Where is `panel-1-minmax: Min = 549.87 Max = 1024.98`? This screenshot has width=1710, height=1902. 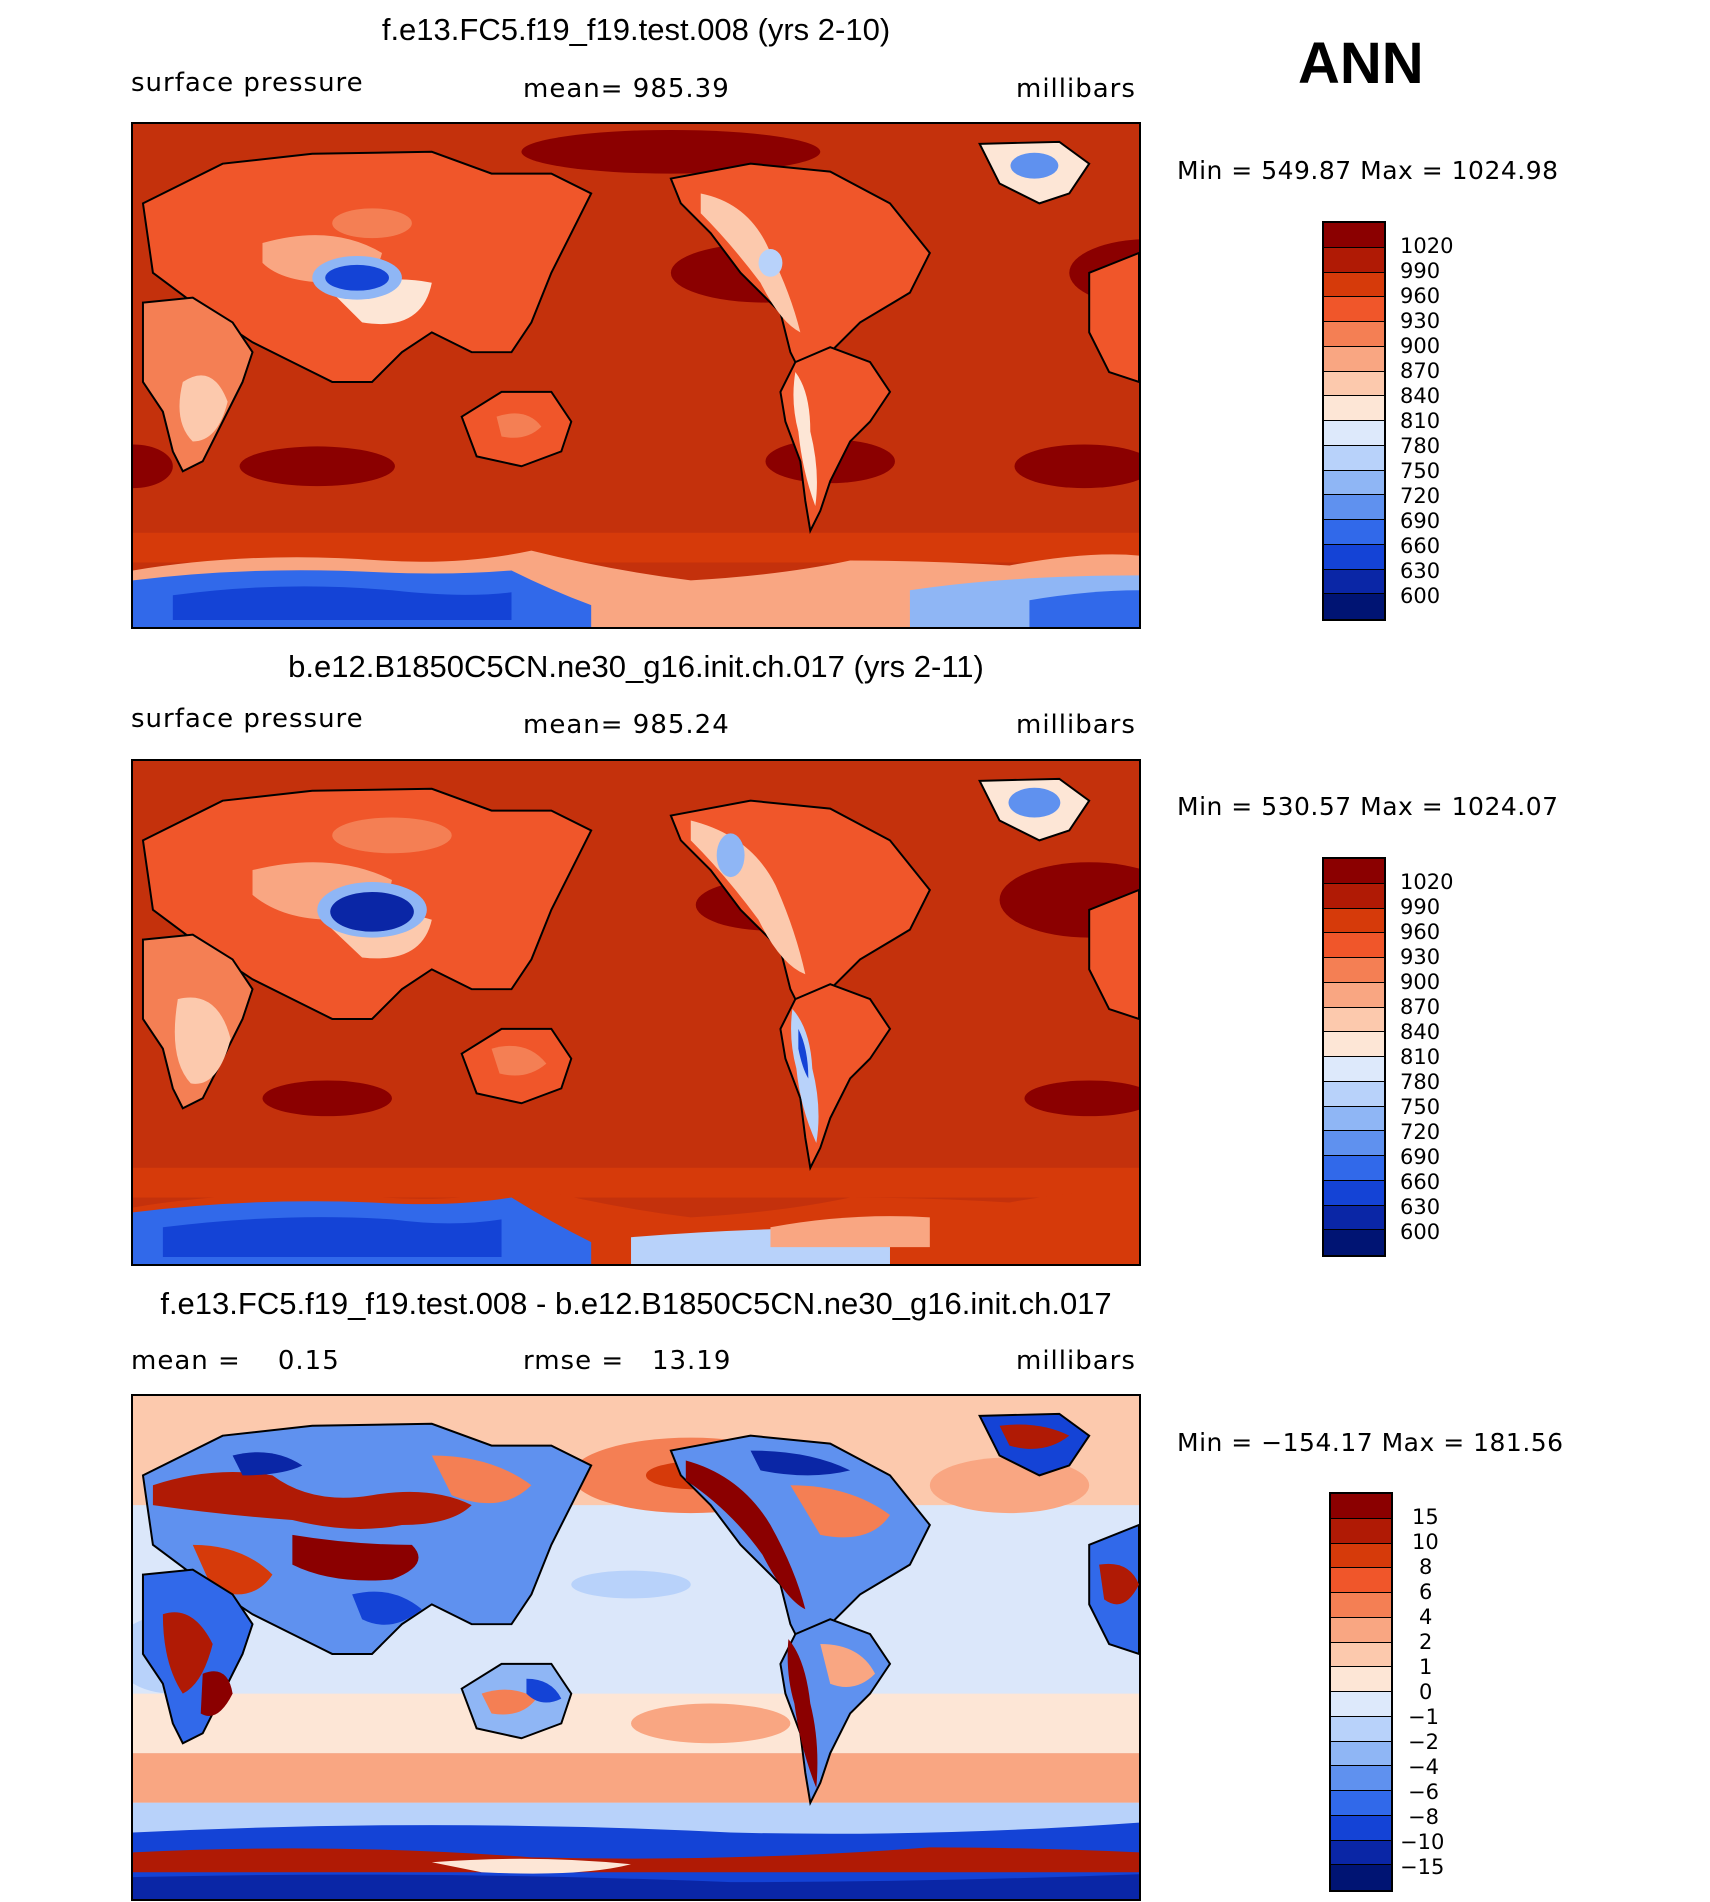
panel-1-minmax: Min = 549.87 Max = 1024.98 is located at coordinates (1368, 170).